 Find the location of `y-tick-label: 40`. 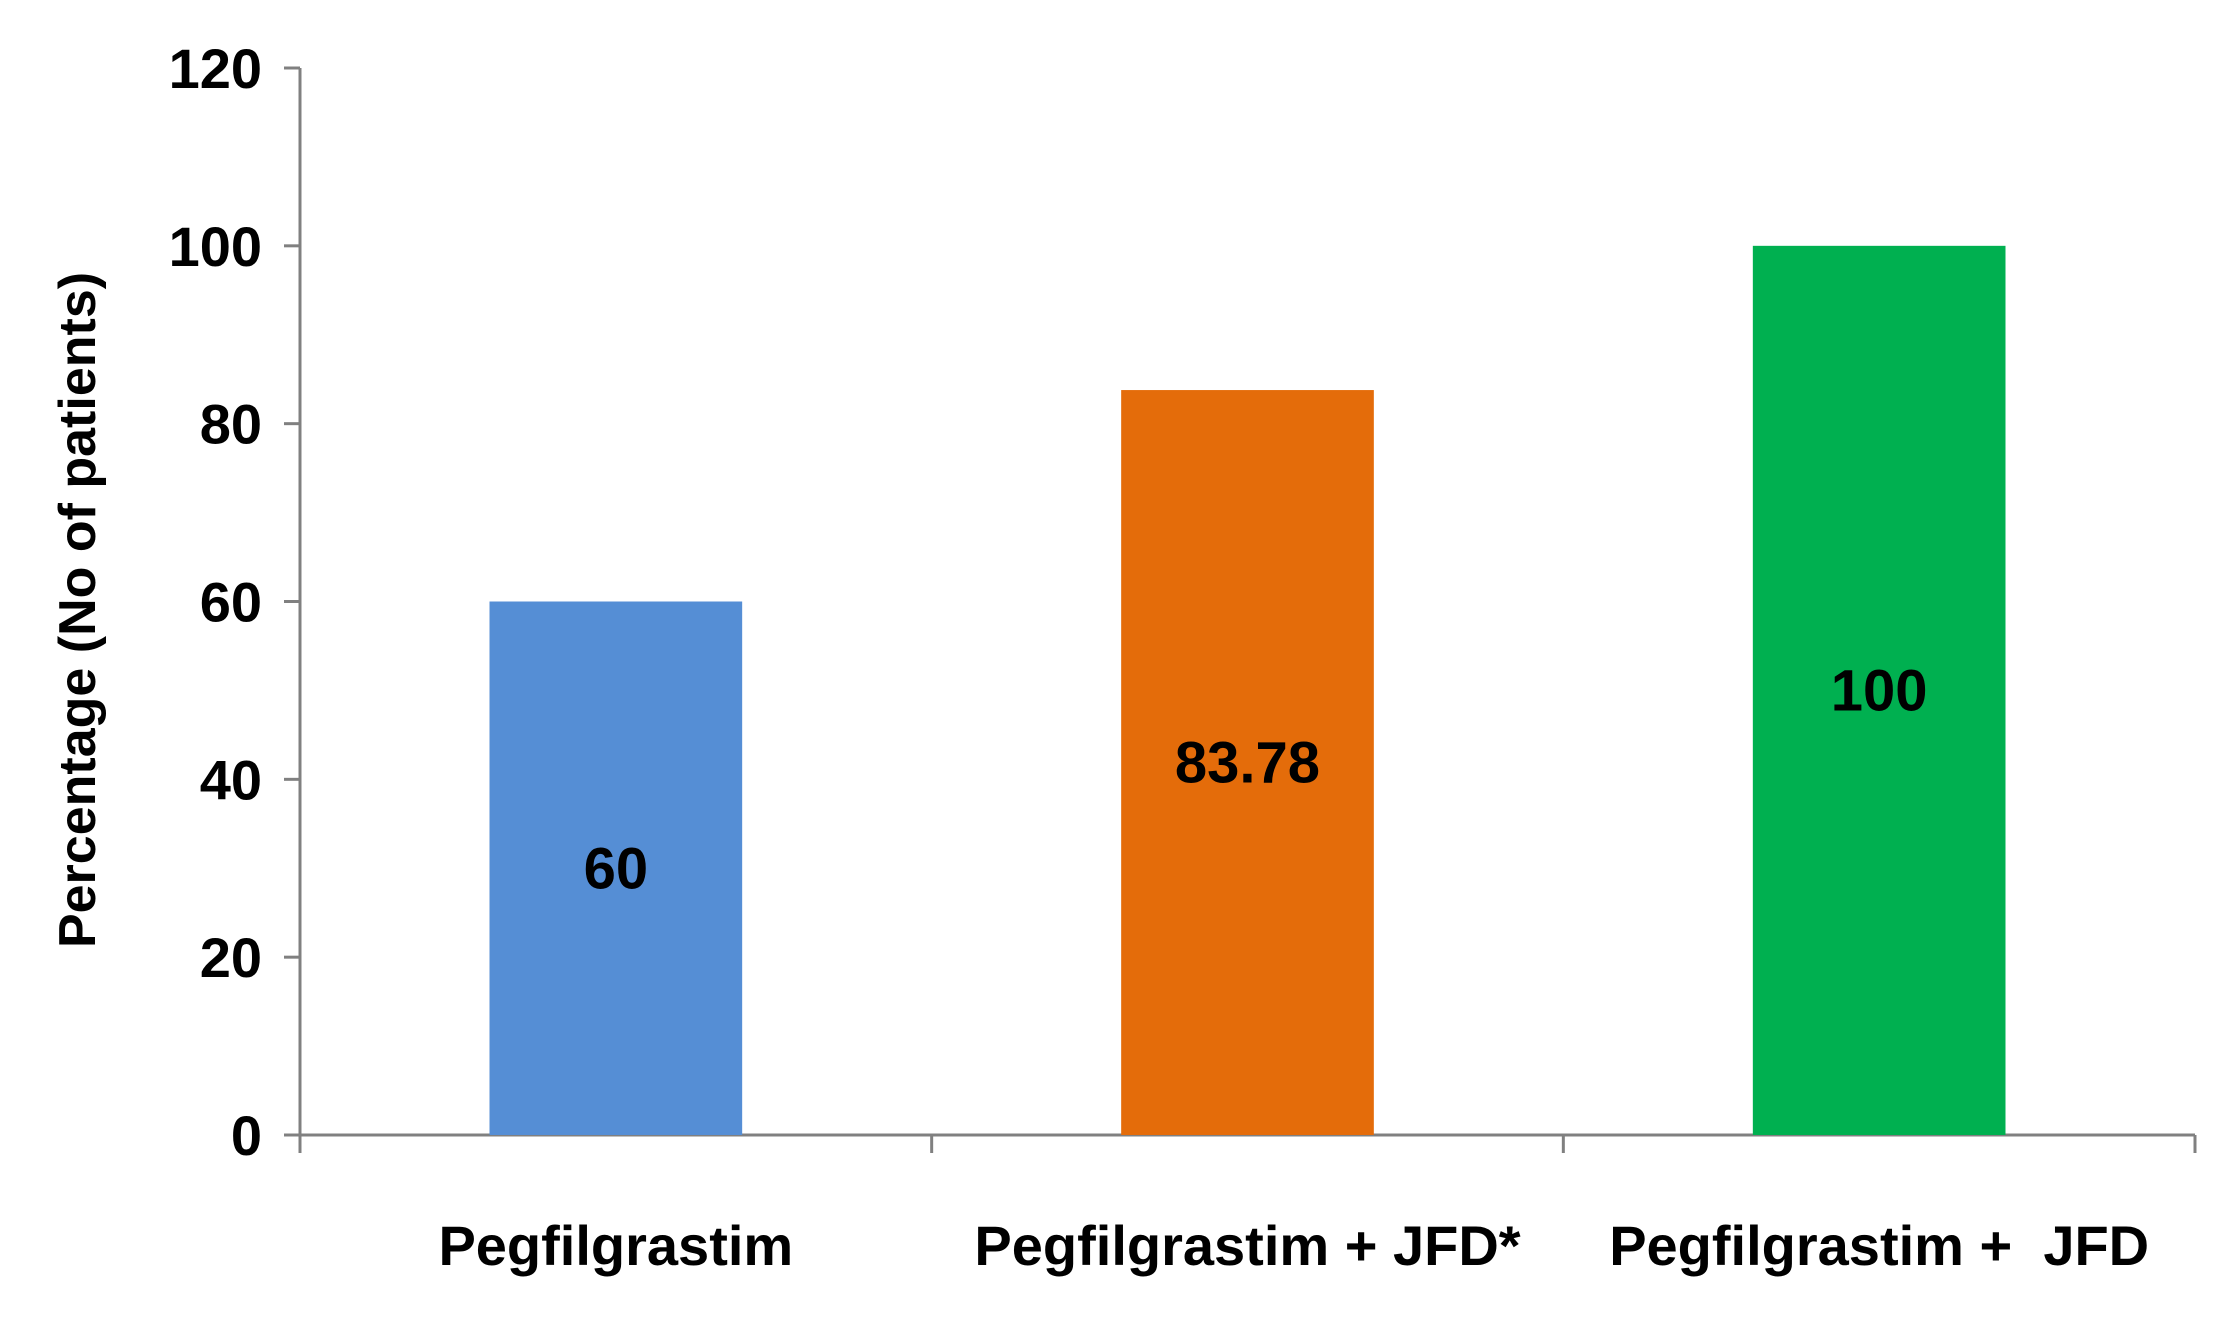

y-tick-label: 40 is located at coordinates (231, 779).